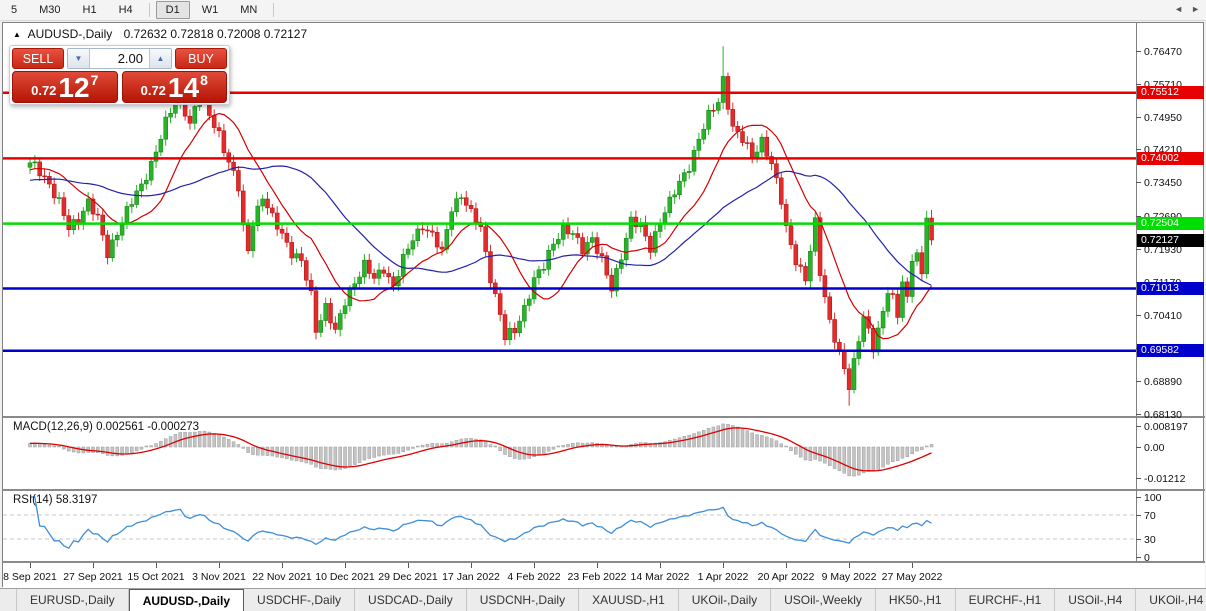 The height and width of the screenshot is (611, 1206). Describe the element at coordinates (249, 10) in the screenshot. I see `timeframe-button-mn: MN` at that location.